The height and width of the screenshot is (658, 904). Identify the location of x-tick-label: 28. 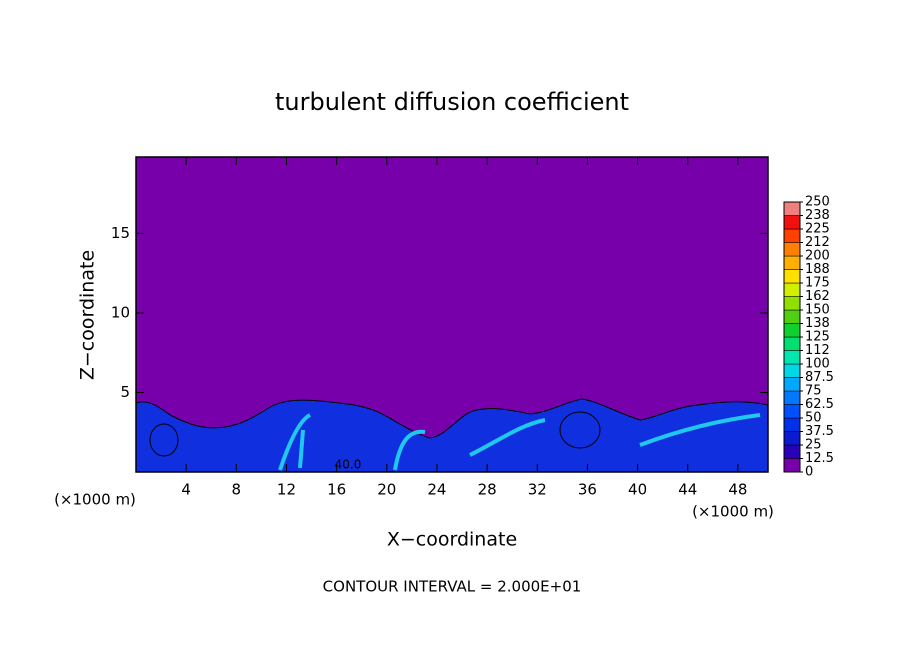
(487, 490).